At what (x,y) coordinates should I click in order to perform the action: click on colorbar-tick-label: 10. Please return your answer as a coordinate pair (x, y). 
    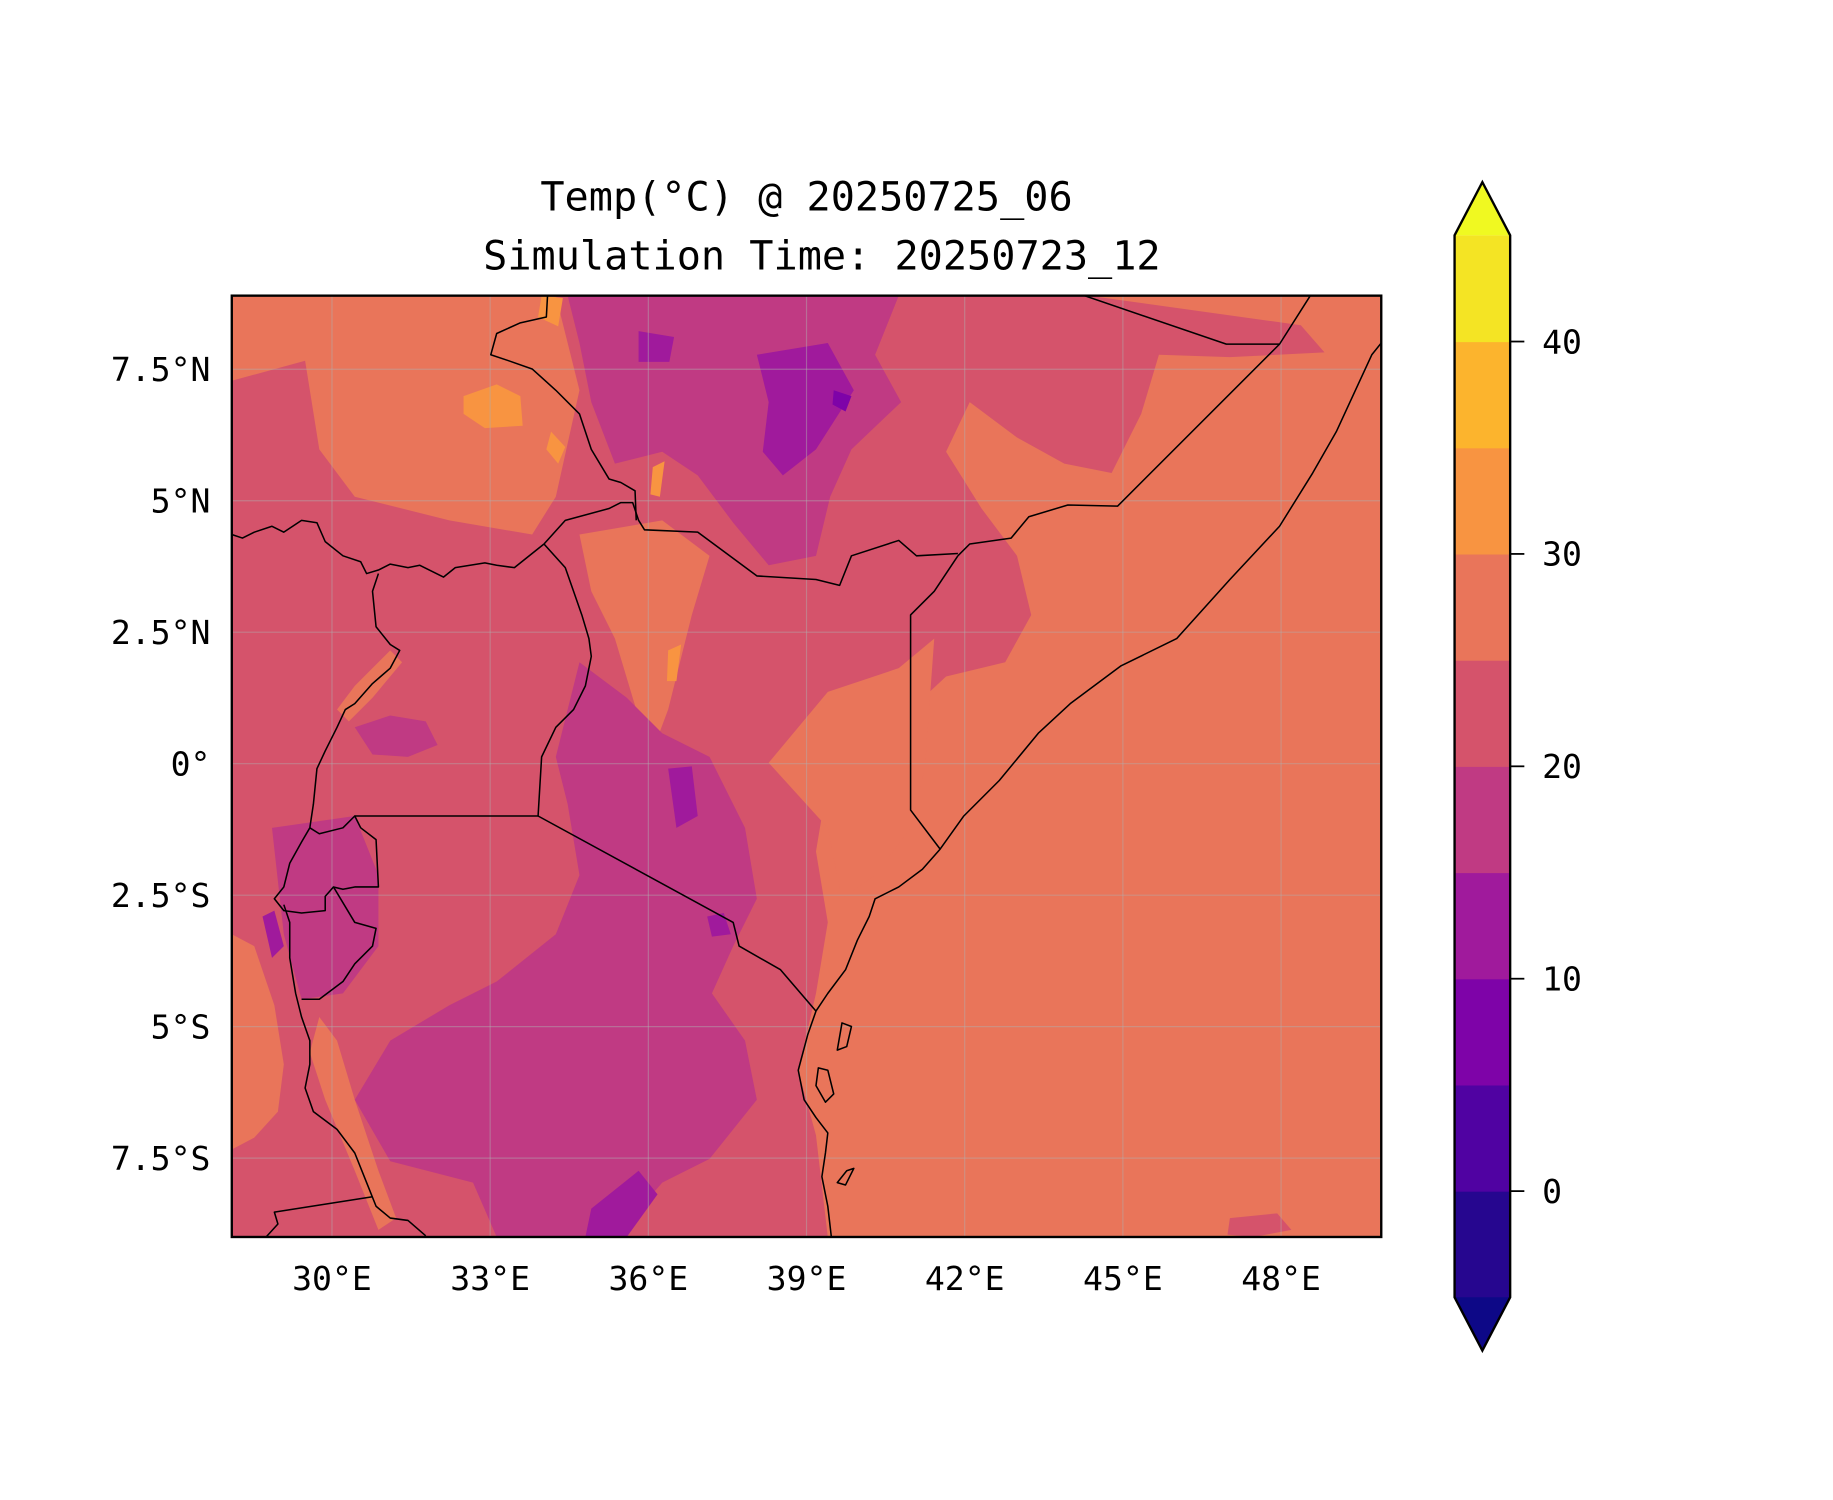
    Looking at the image, I should click on (1562, 979).